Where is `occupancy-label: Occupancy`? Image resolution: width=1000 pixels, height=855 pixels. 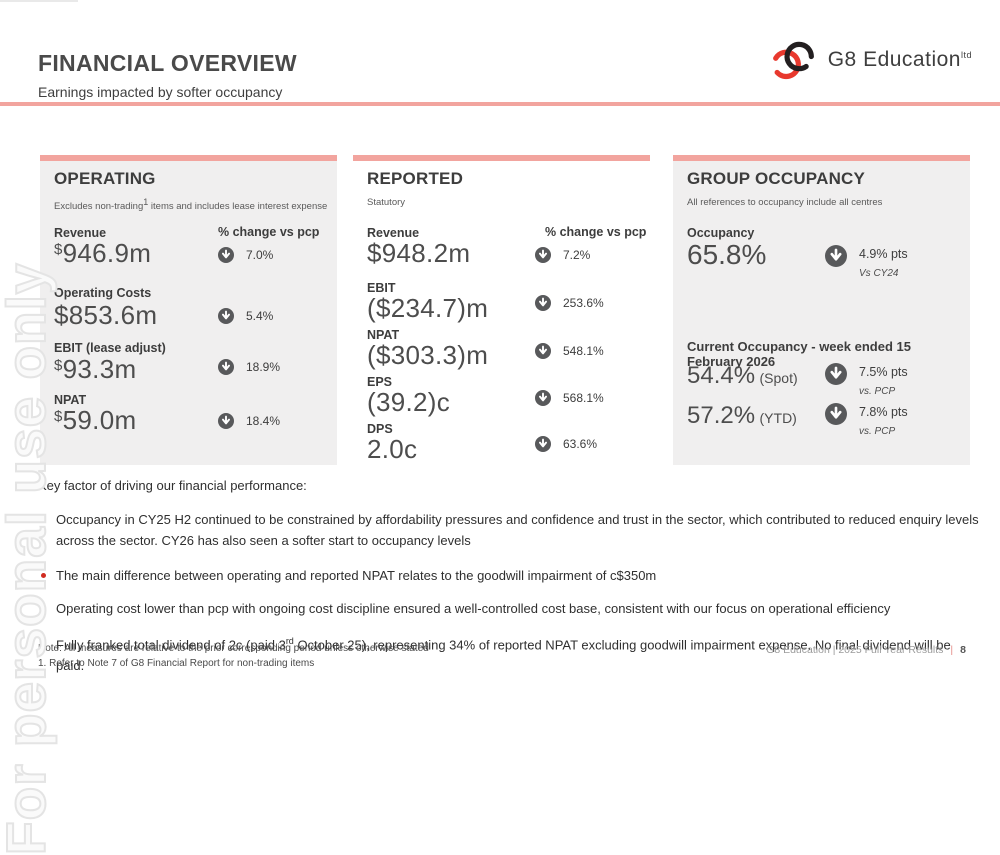
occupancy-label: Occupancy is located at coordinates (721, 233).